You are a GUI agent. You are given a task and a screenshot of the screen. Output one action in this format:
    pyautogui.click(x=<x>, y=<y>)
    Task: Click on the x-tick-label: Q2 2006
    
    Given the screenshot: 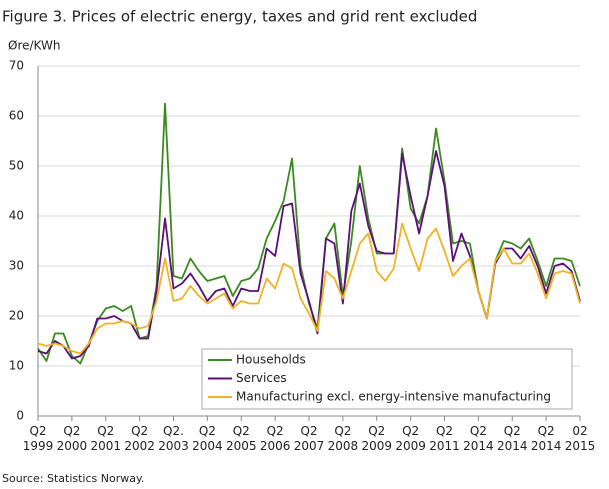 What is the action you would take?
    pyautogui.click(x=275, y=438)
    